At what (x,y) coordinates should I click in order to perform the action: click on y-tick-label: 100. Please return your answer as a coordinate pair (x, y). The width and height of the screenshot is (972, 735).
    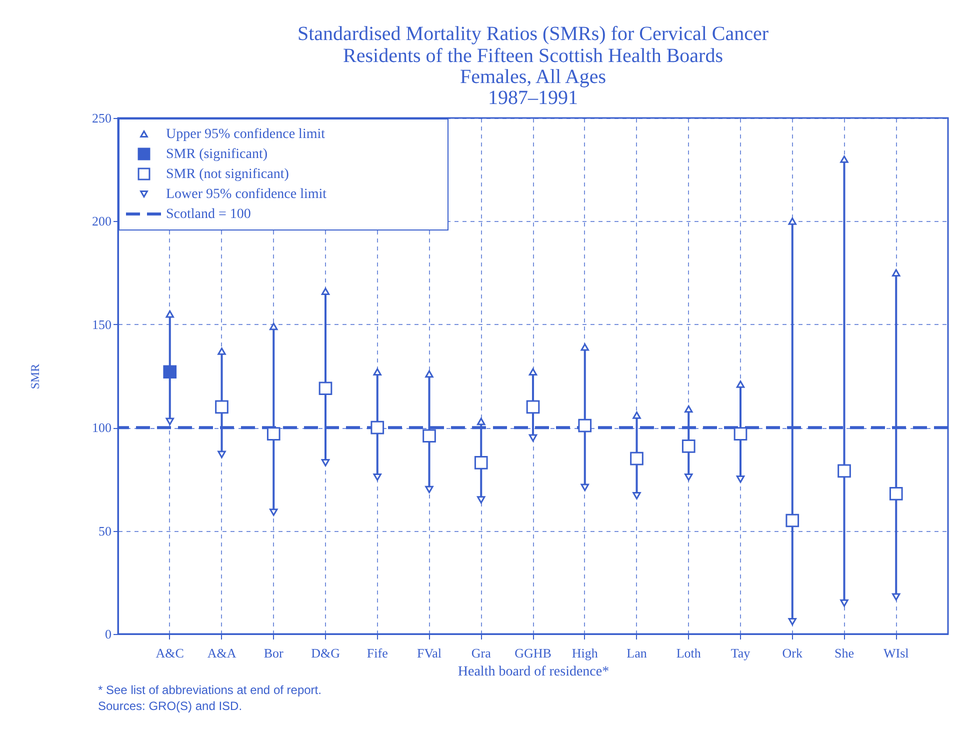
    Looking at the image, I should click on (102, 428).